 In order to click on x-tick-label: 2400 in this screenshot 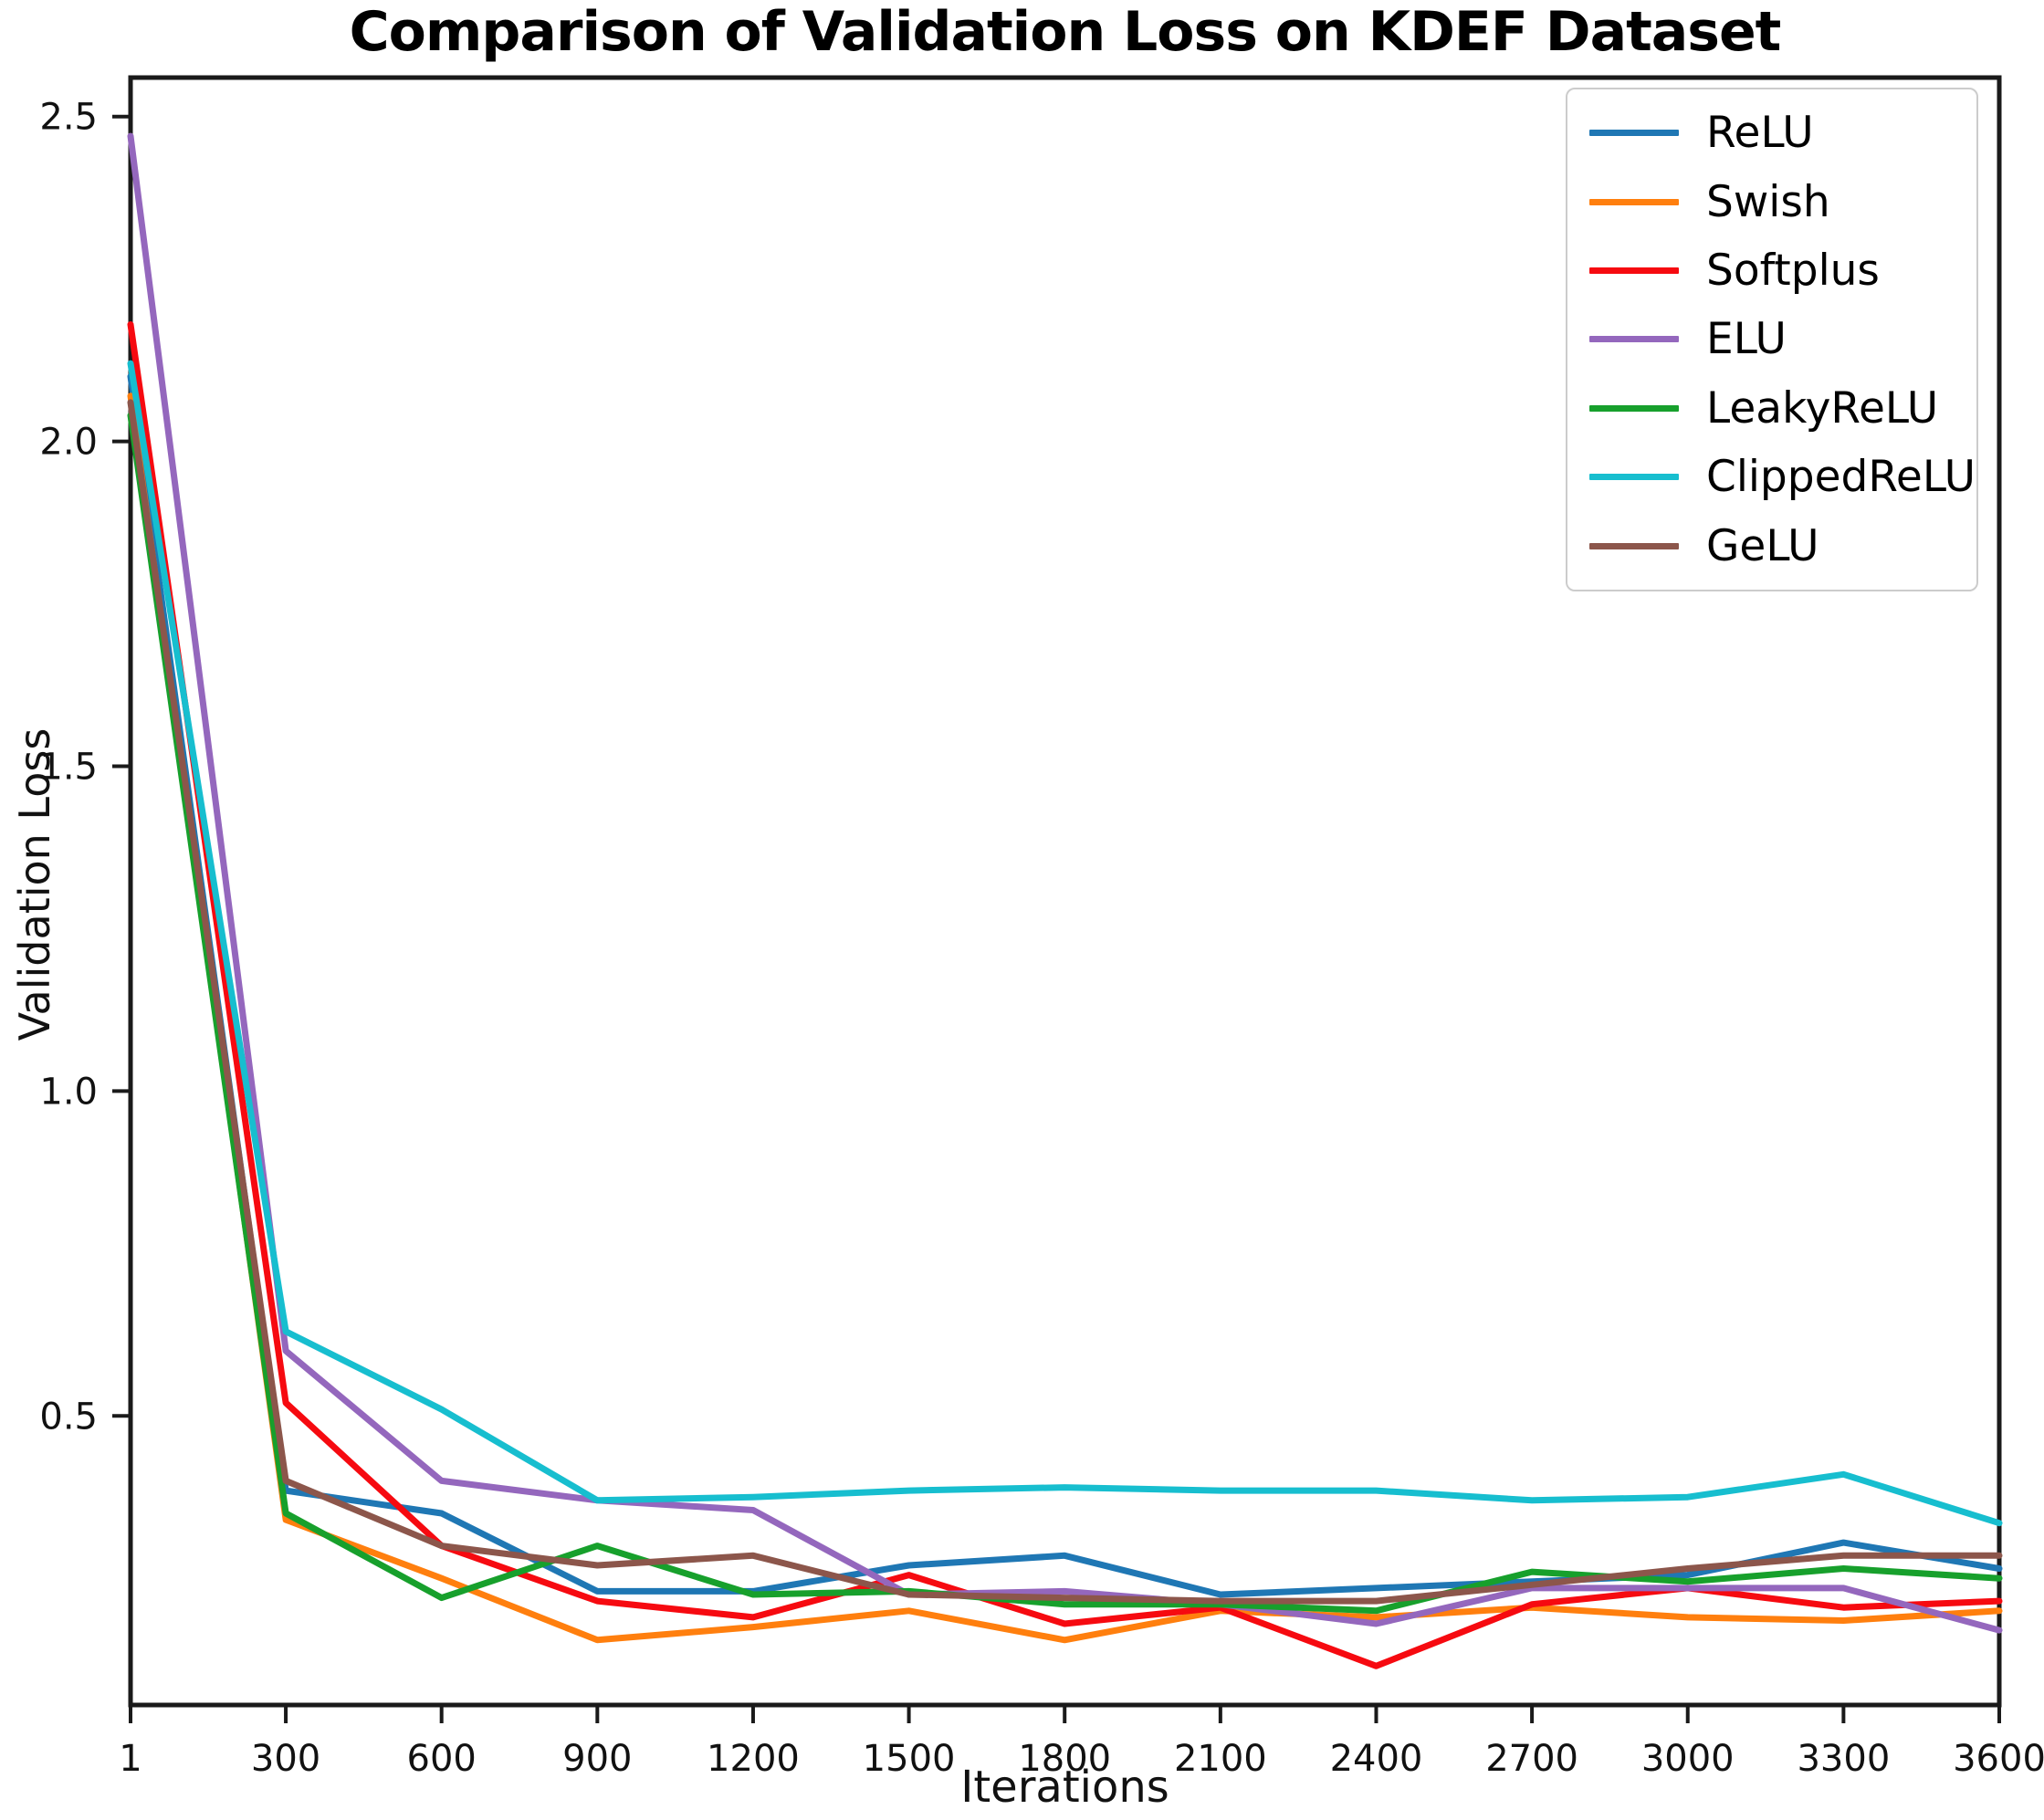, I will do `click(1376, 1759)`.